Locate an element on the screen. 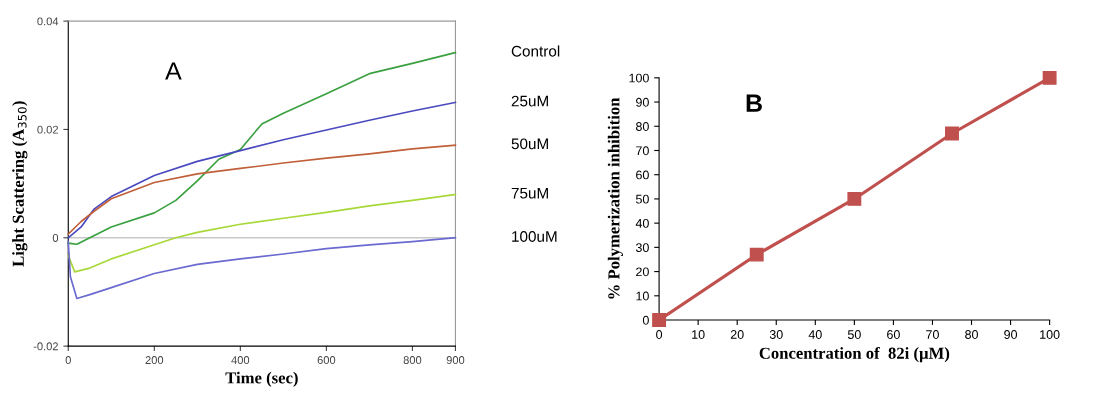 The image size is (1119, 414). x-tick-label: 90 is located at coordinates (1011, 334).